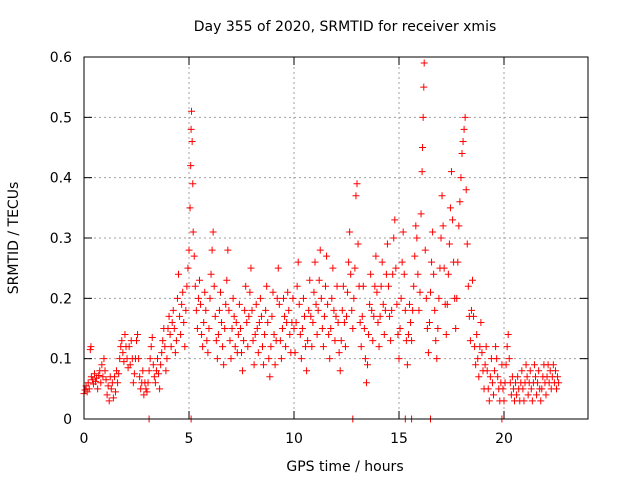 The width and height of the screenshot is (640, 480). I want to click on y-tick-label: 0.6, so click(61, 58).